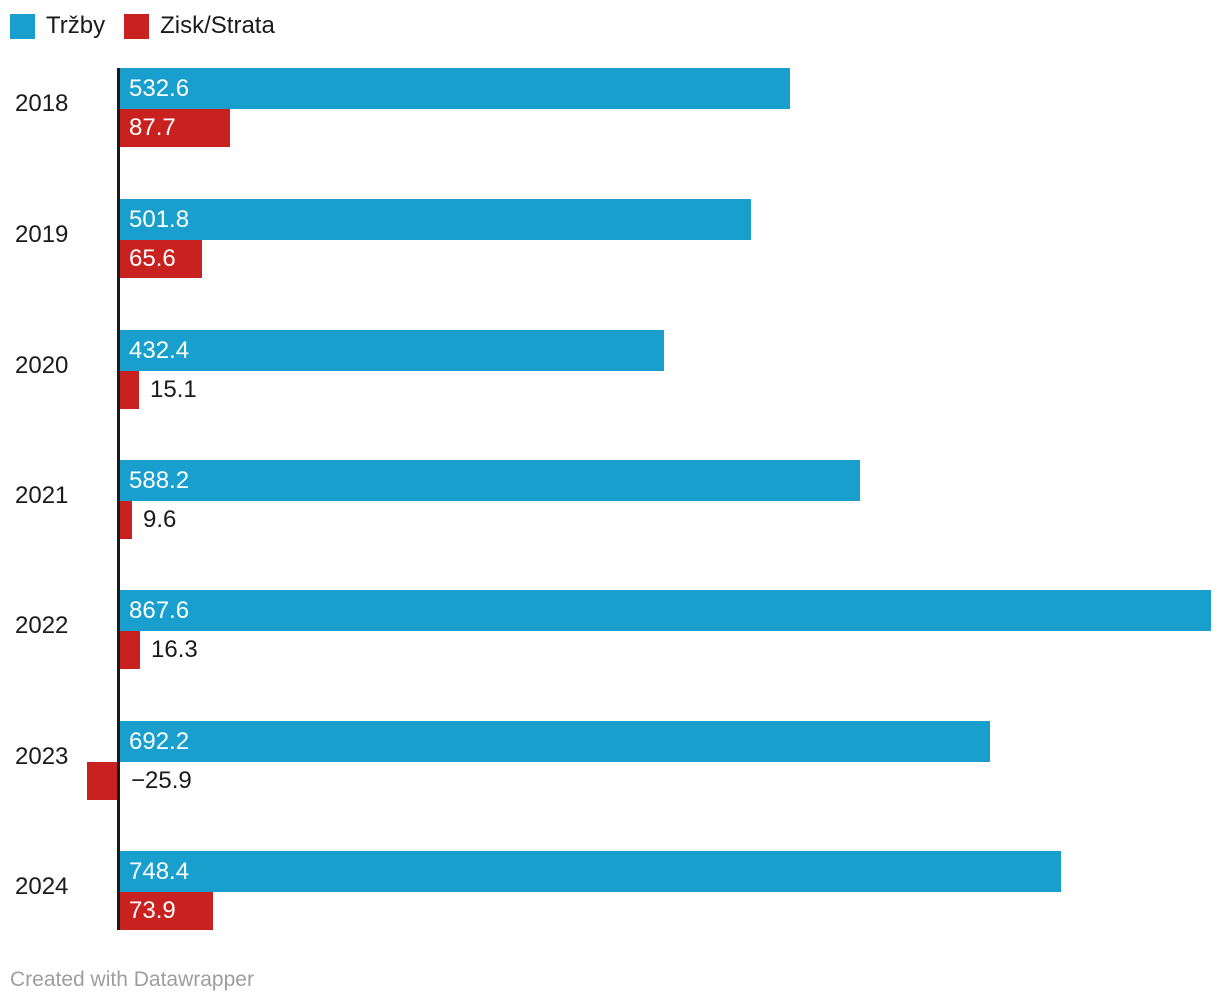 This screenshot has width=1220, height=1006. I want to click on value-label-zisk-strata-2021: 9.6, so click(160, 519).